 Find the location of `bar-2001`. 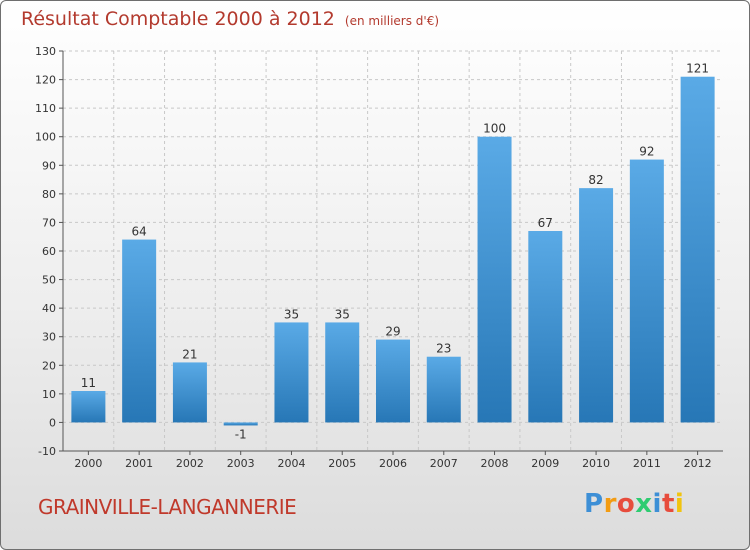

bar-2001 is located at coordinates (139, 331).